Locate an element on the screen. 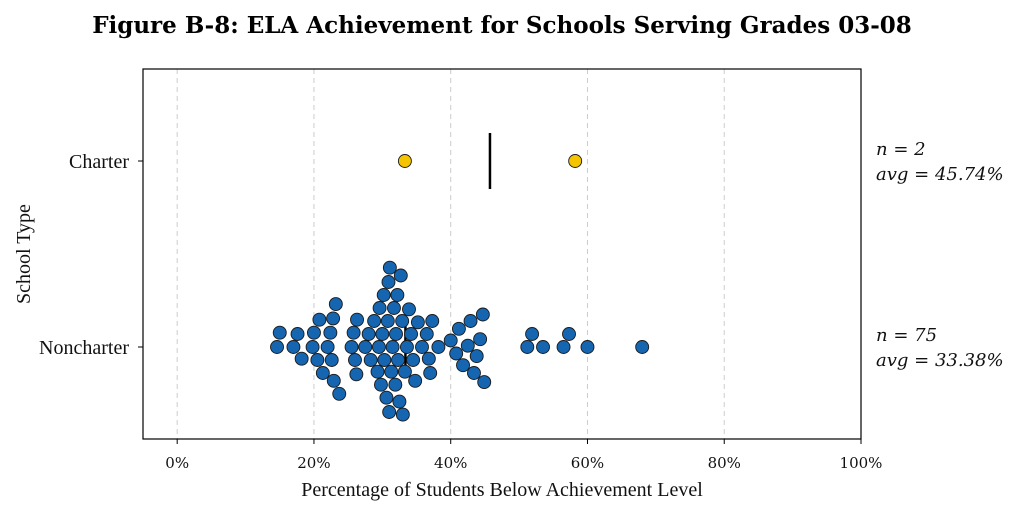  x-tick-label: 100% is located at coordinates (861, 463).